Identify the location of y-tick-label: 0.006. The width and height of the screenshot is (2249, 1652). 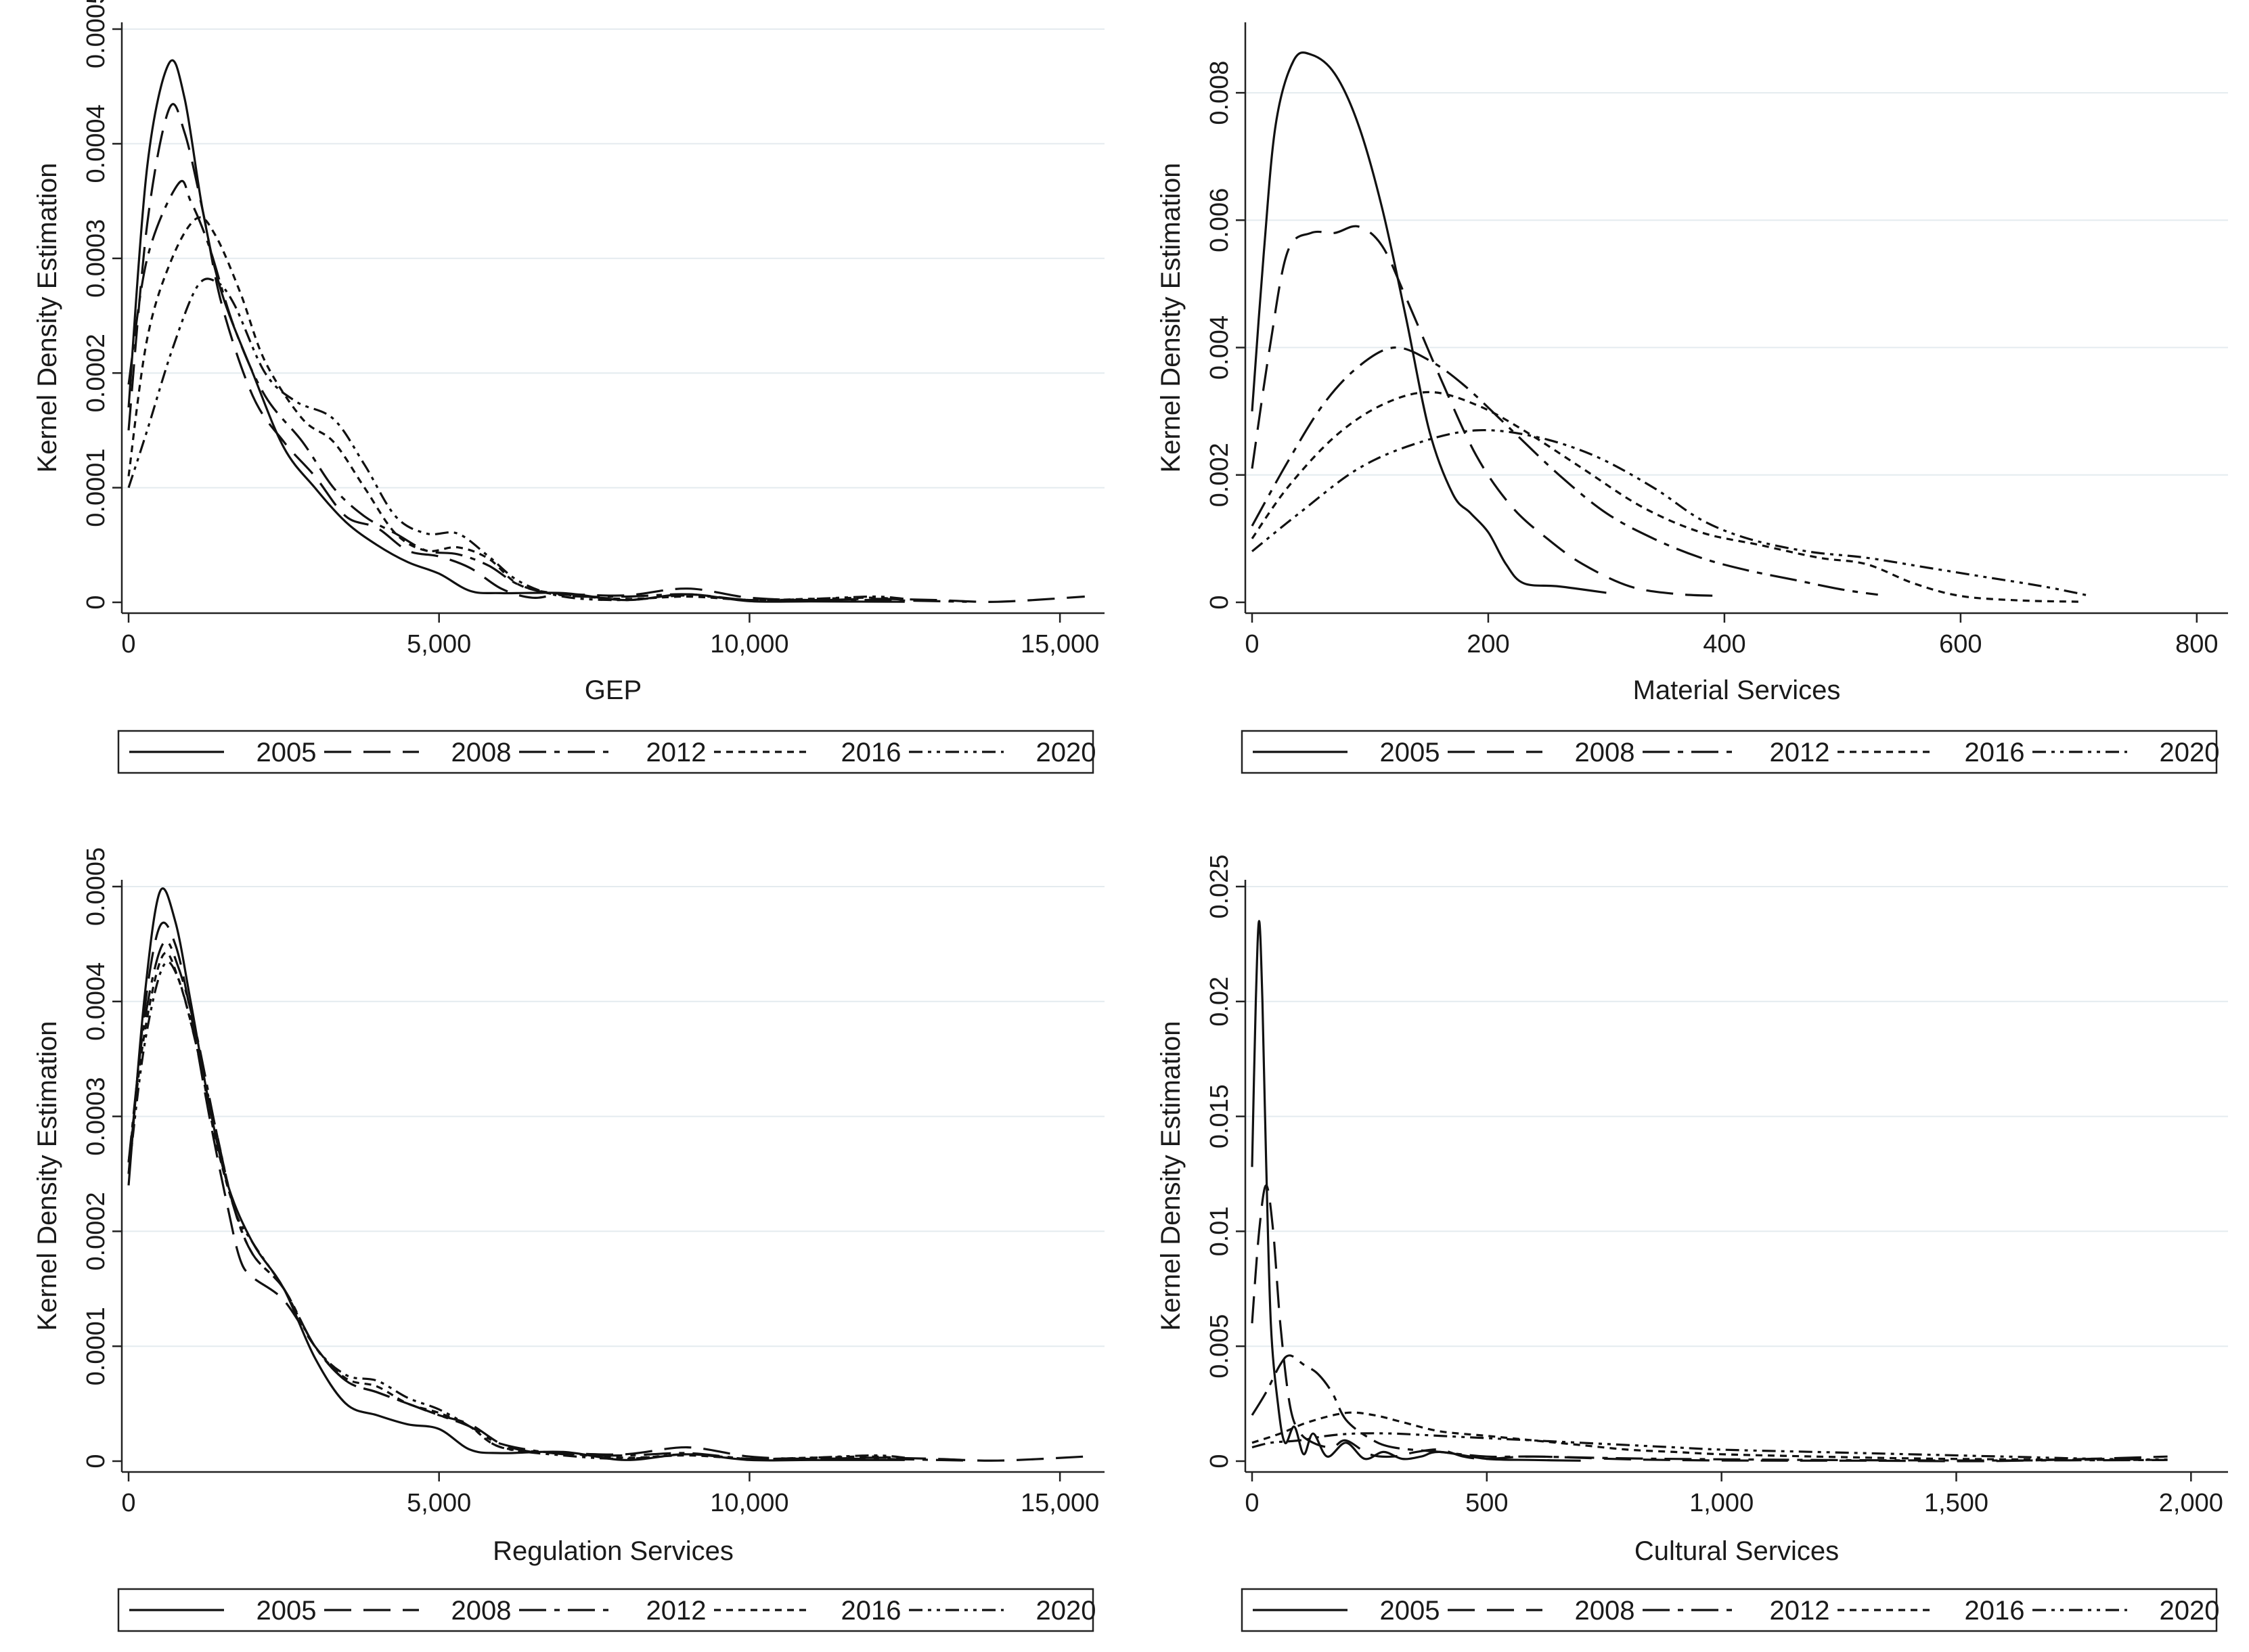
(1219, 220).